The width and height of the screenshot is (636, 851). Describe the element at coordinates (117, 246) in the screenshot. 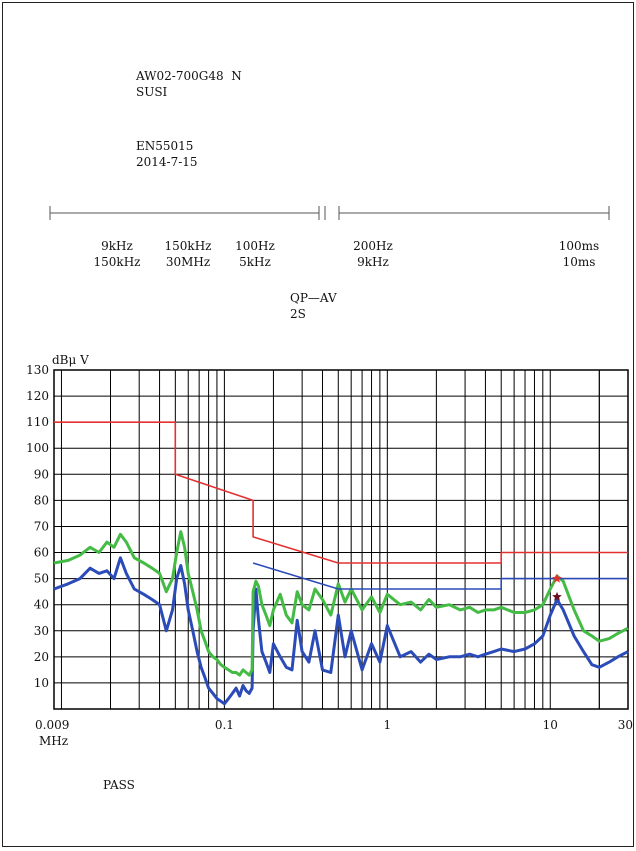

I see `band-a-start: 9kHz` at that location.